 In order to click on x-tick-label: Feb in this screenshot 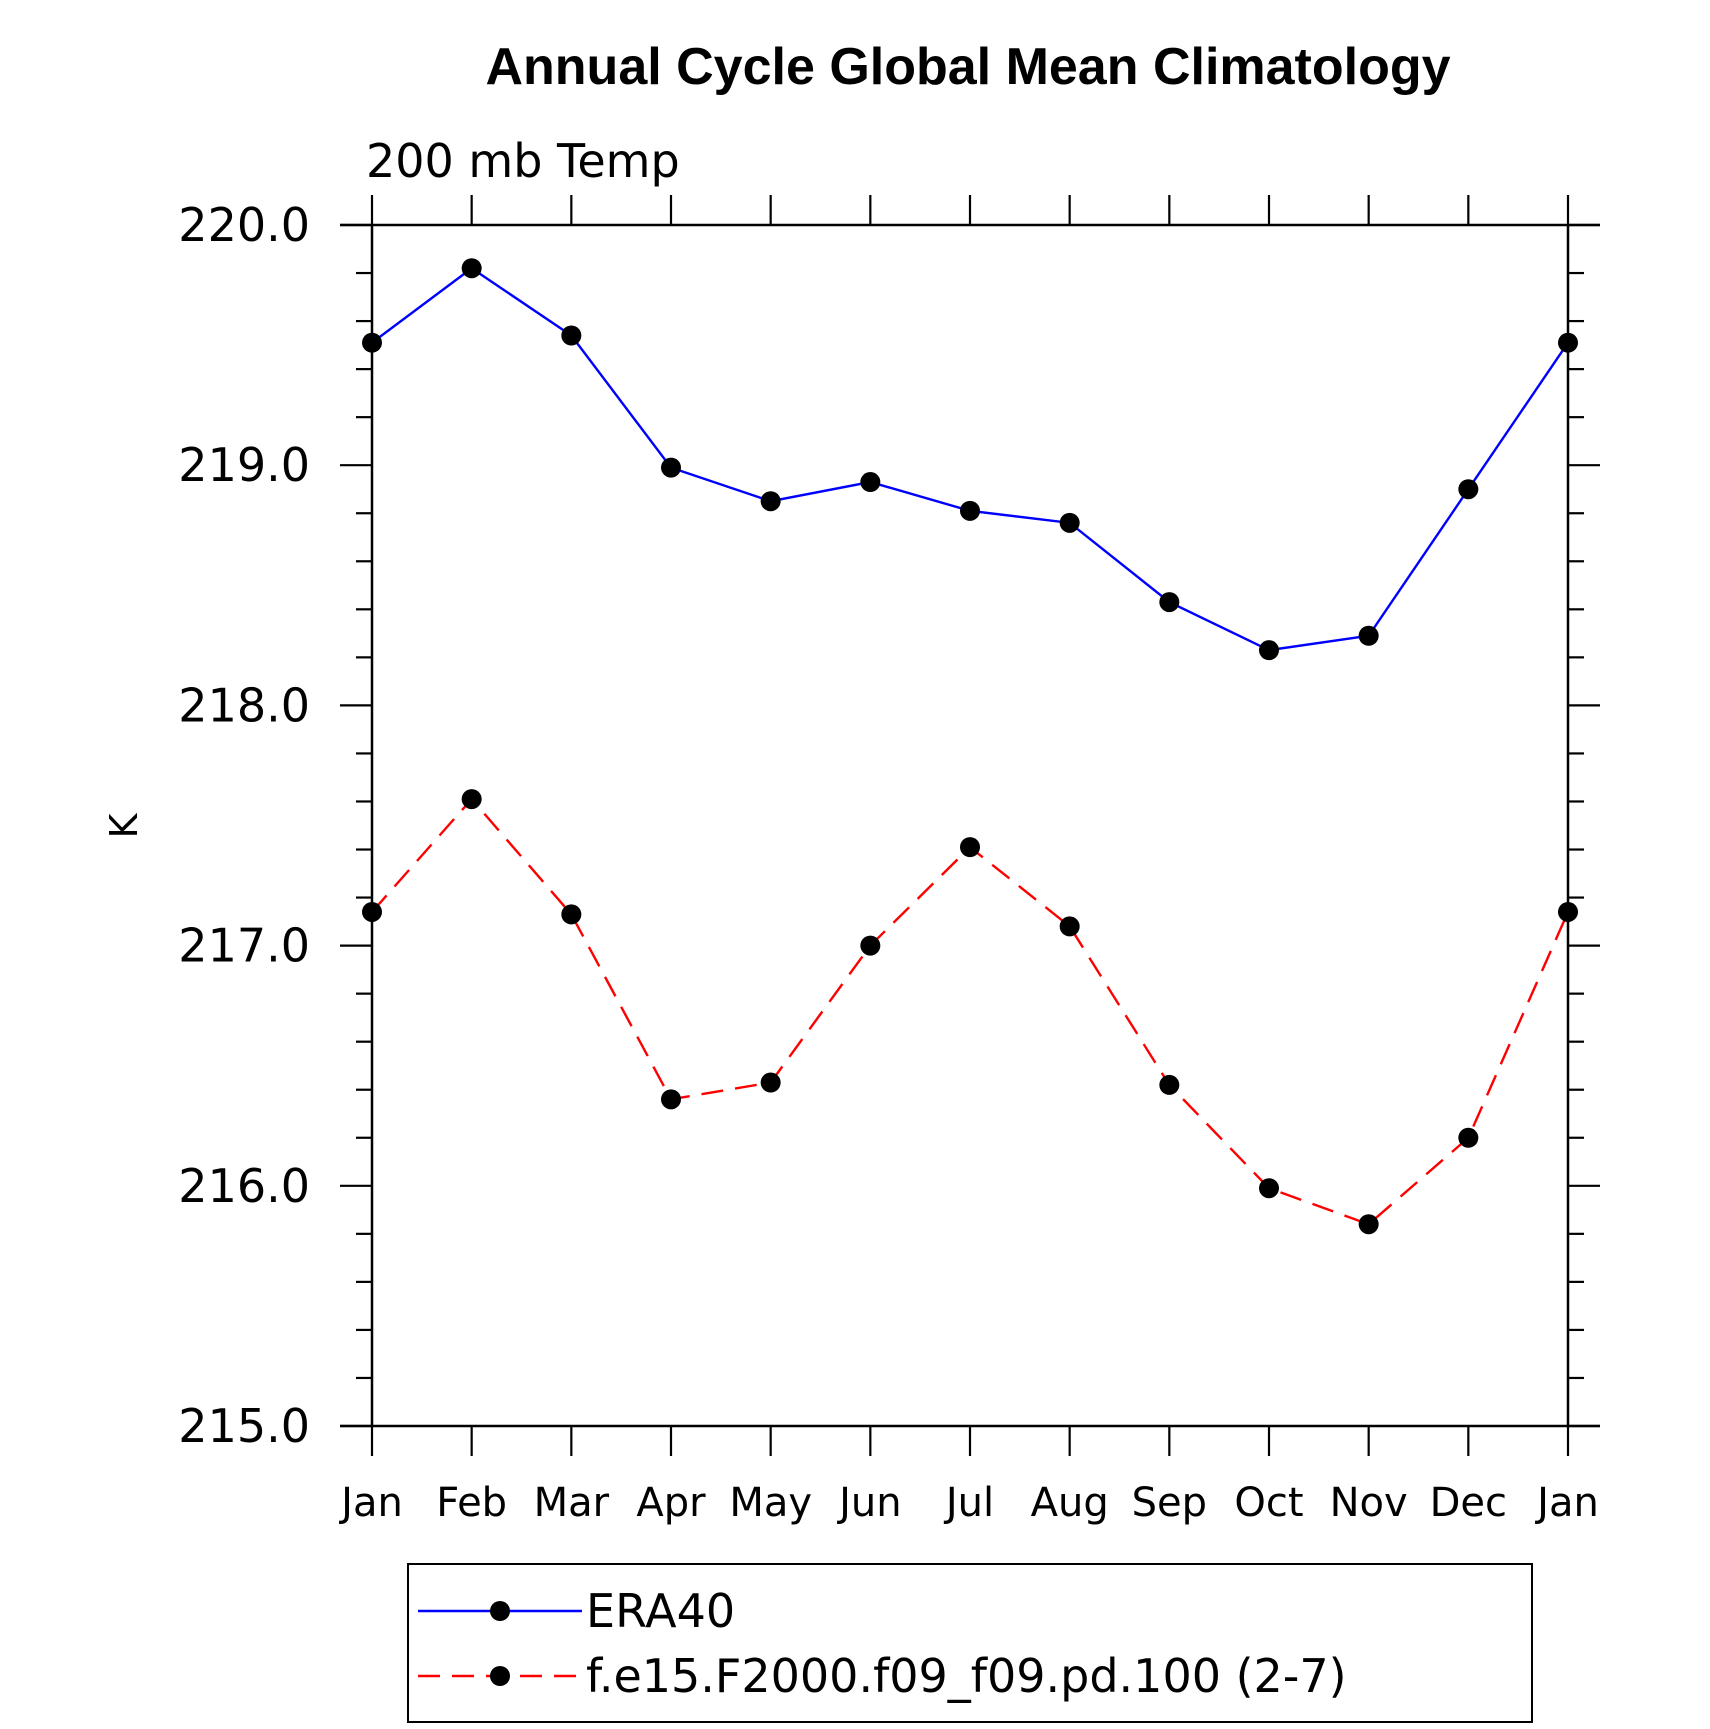, I will do `click(471, 1503)`.